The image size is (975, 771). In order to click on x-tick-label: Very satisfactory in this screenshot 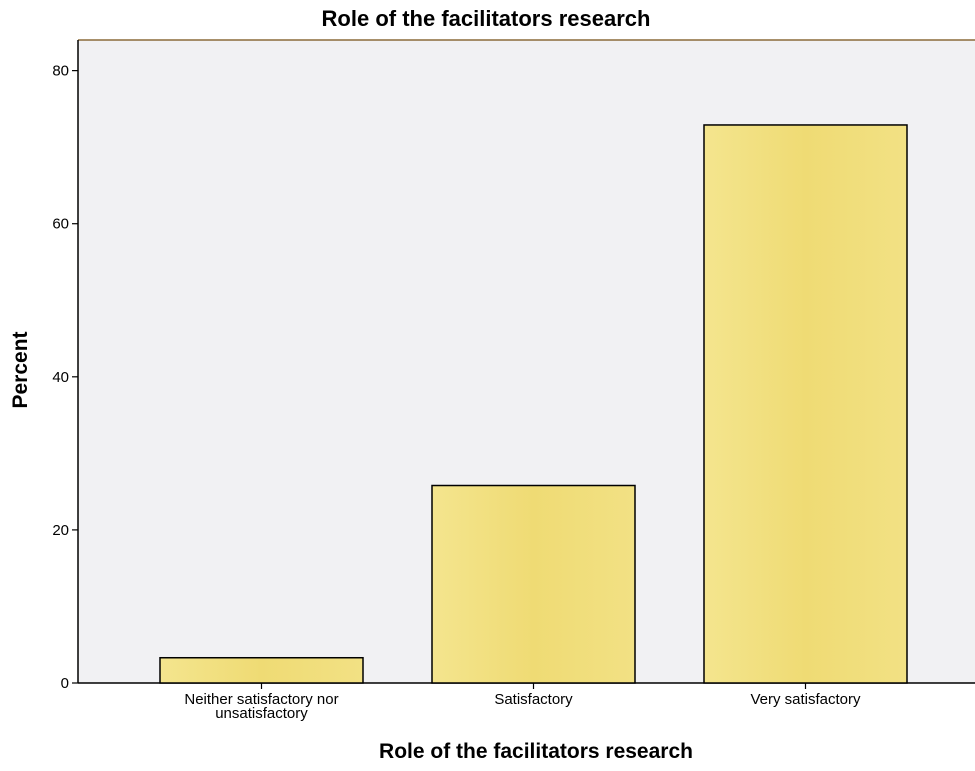, I will do `click(805, 699)`.